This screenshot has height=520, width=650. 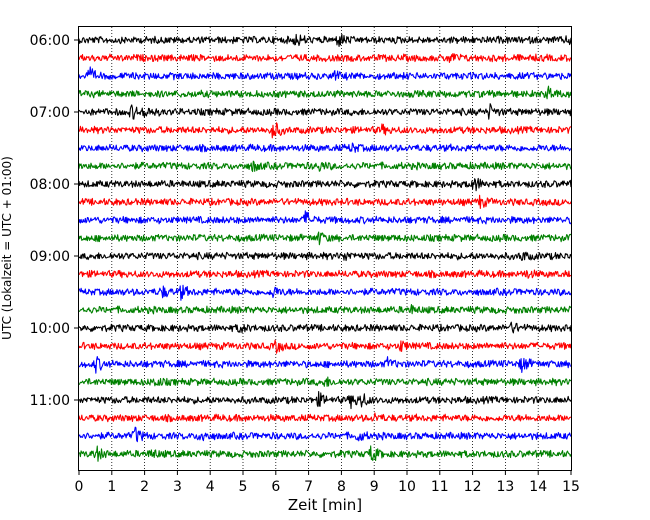 What do you see at coordinates (50, 185) in the screenshot?
I see `y-tick-label: 08:00` at bounding box center [50, 185].